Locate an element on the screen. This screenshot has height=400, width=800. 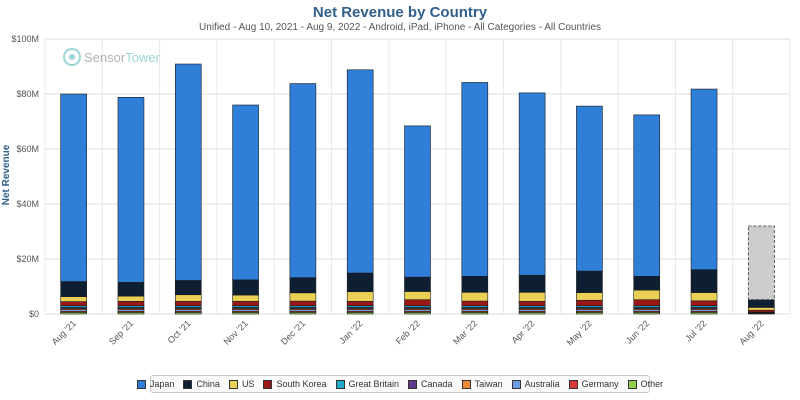
legend-item-japan: Japan is located at coordinates (155, 384).